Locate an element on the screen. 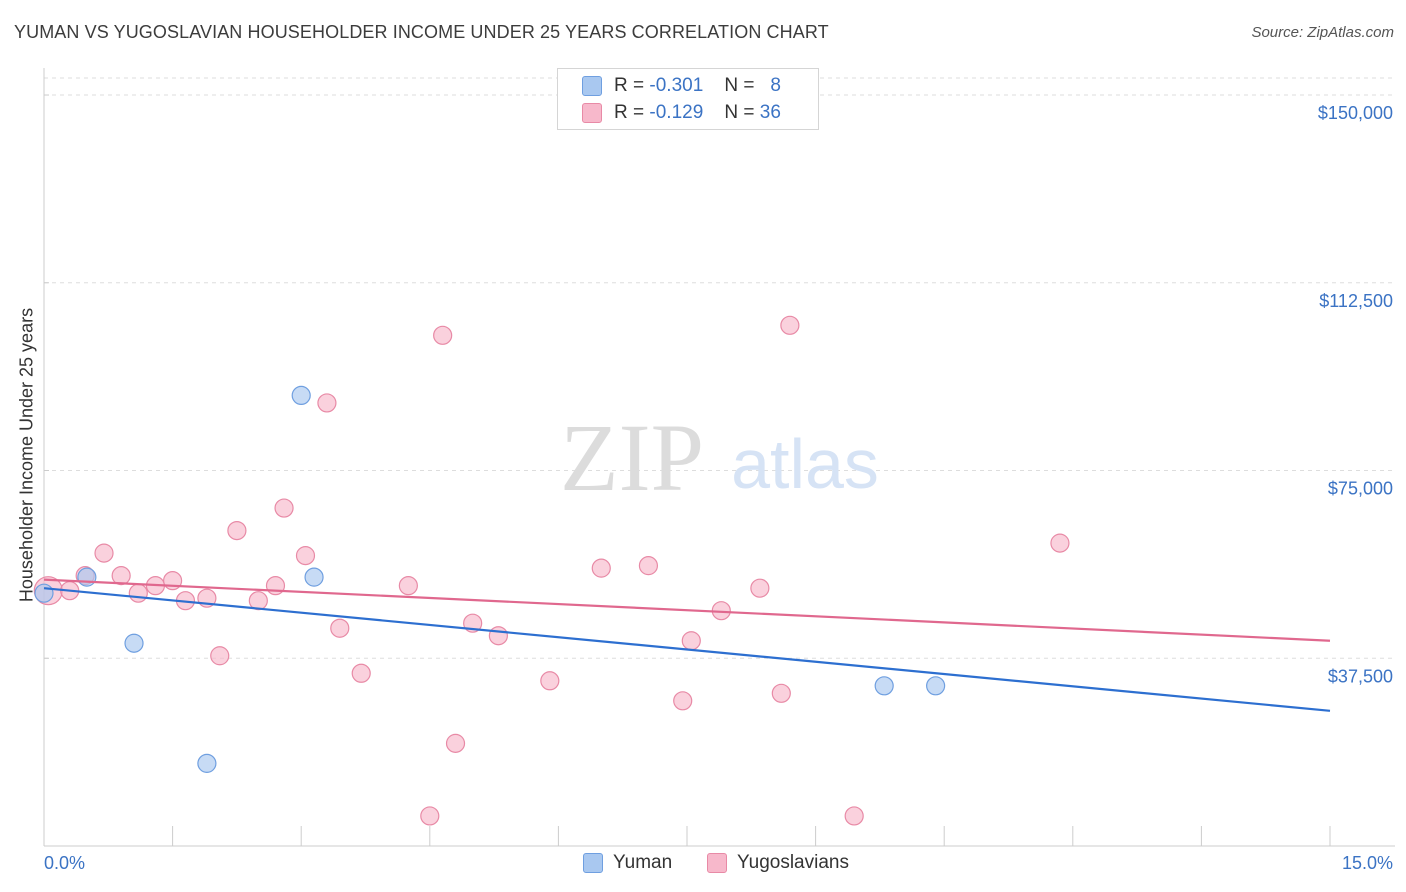 The height and width of the screenshot is (892, 1406). legend-row-yuman: R = -0.301 N = 8 is located at coordinates (681, 87).